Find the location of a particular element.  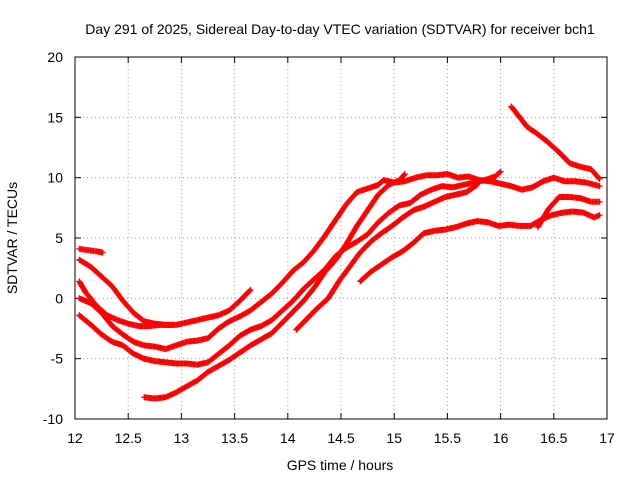

series-track-j is located at coordinates (555, 142).